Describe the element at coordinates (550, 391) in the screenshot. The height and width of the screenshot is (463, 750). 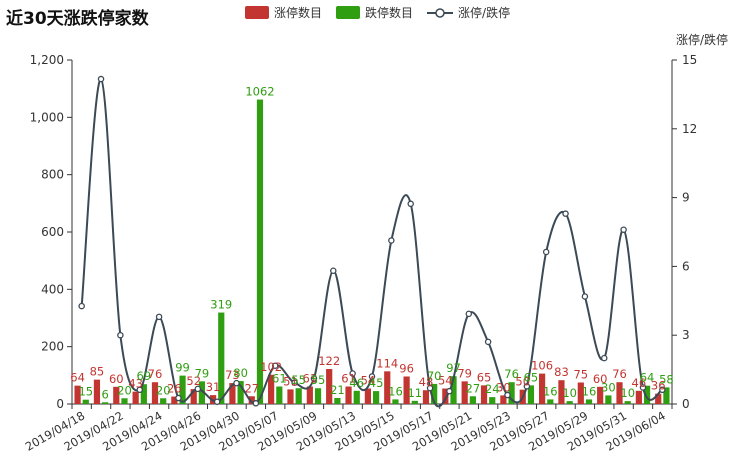
I see `bar-down-data-label: 16` at that location.